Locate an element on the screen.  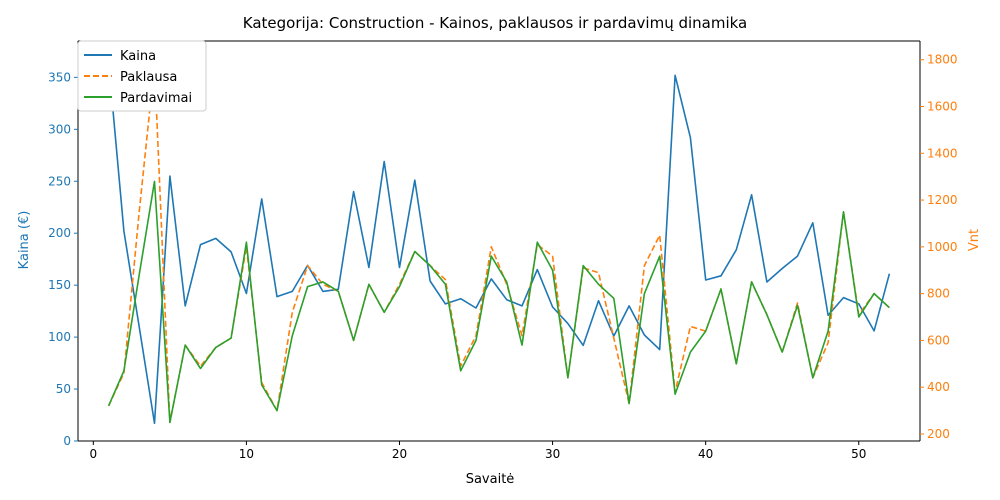
legend-label-paklausa: Paklausa is located at coordinates (148, 77).